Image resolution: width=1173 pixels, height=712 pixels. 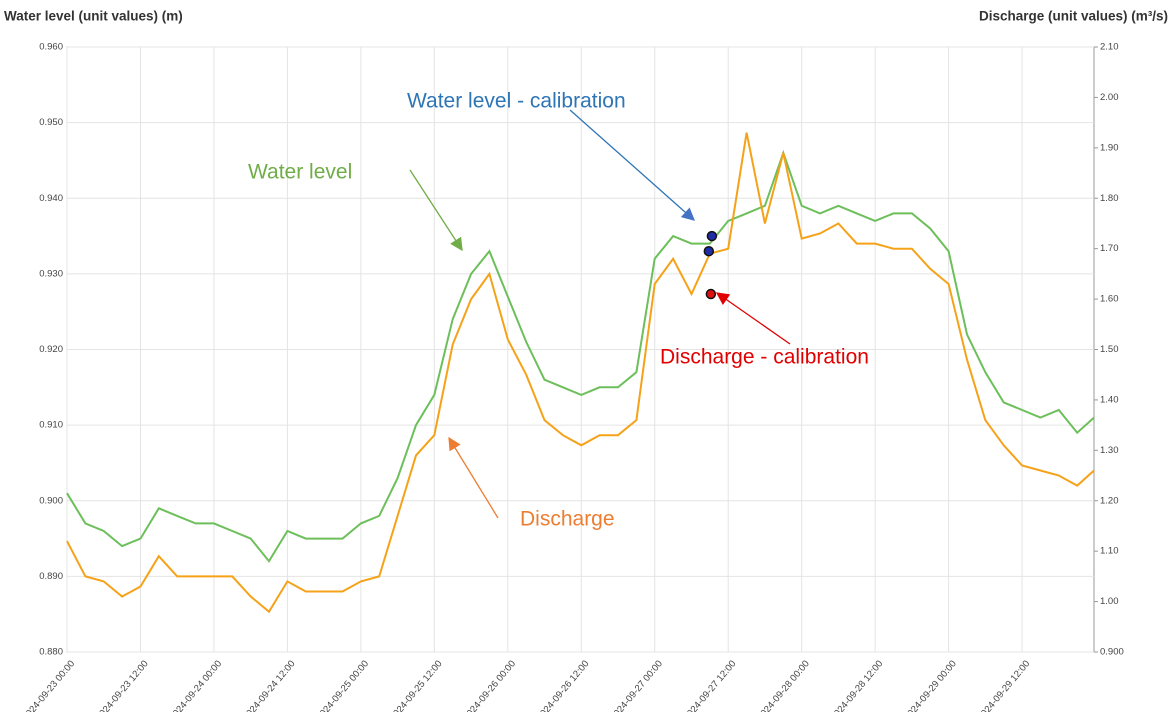 I want to click on x-tick-label: 2024-09-24 00:00, so click(x=196, y=685).